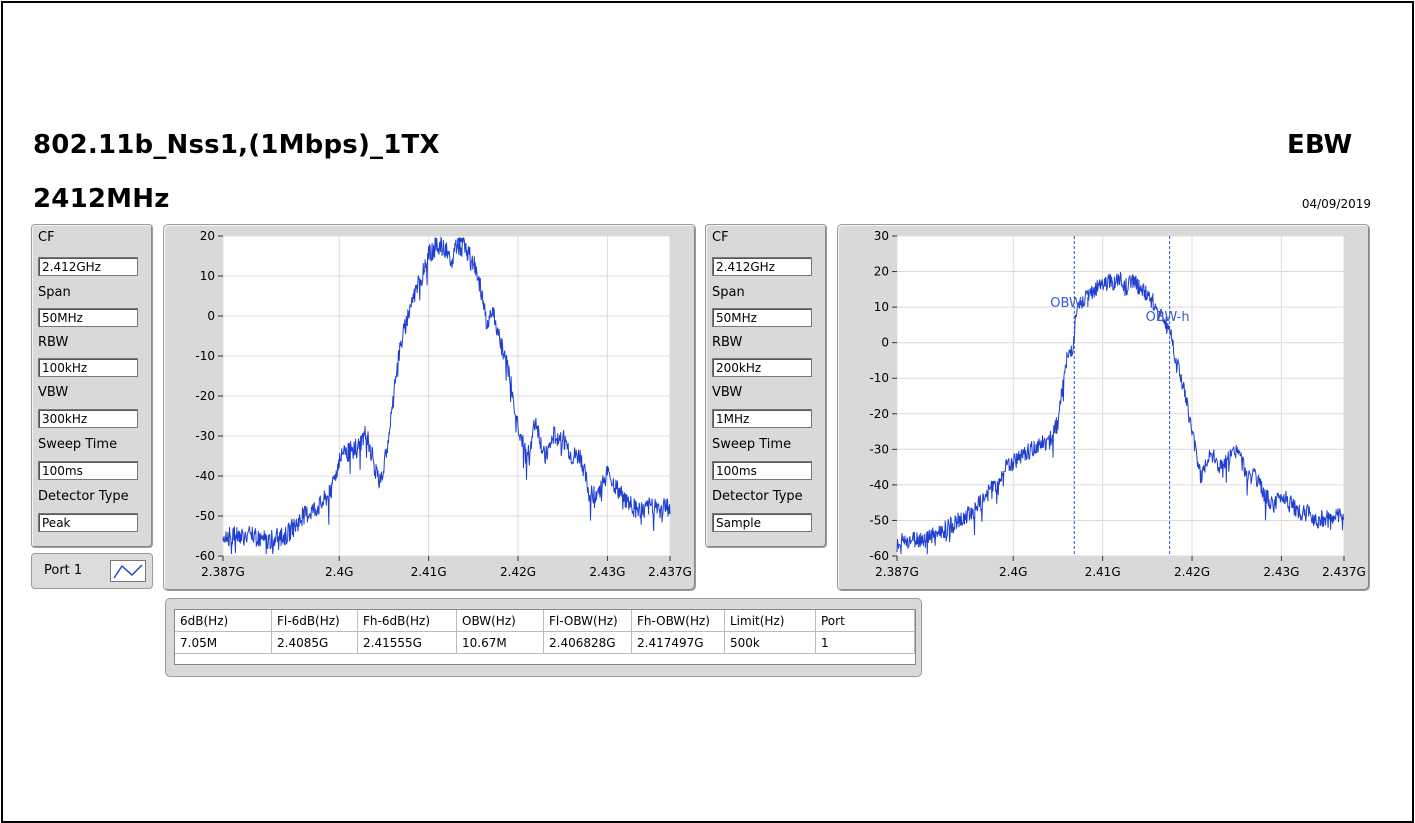 The width and height of the screenshot is (1415, 823). Describe the element at coordinates (500, 643) in the screenshot. I see `table-cell: 10.67M` at that location.